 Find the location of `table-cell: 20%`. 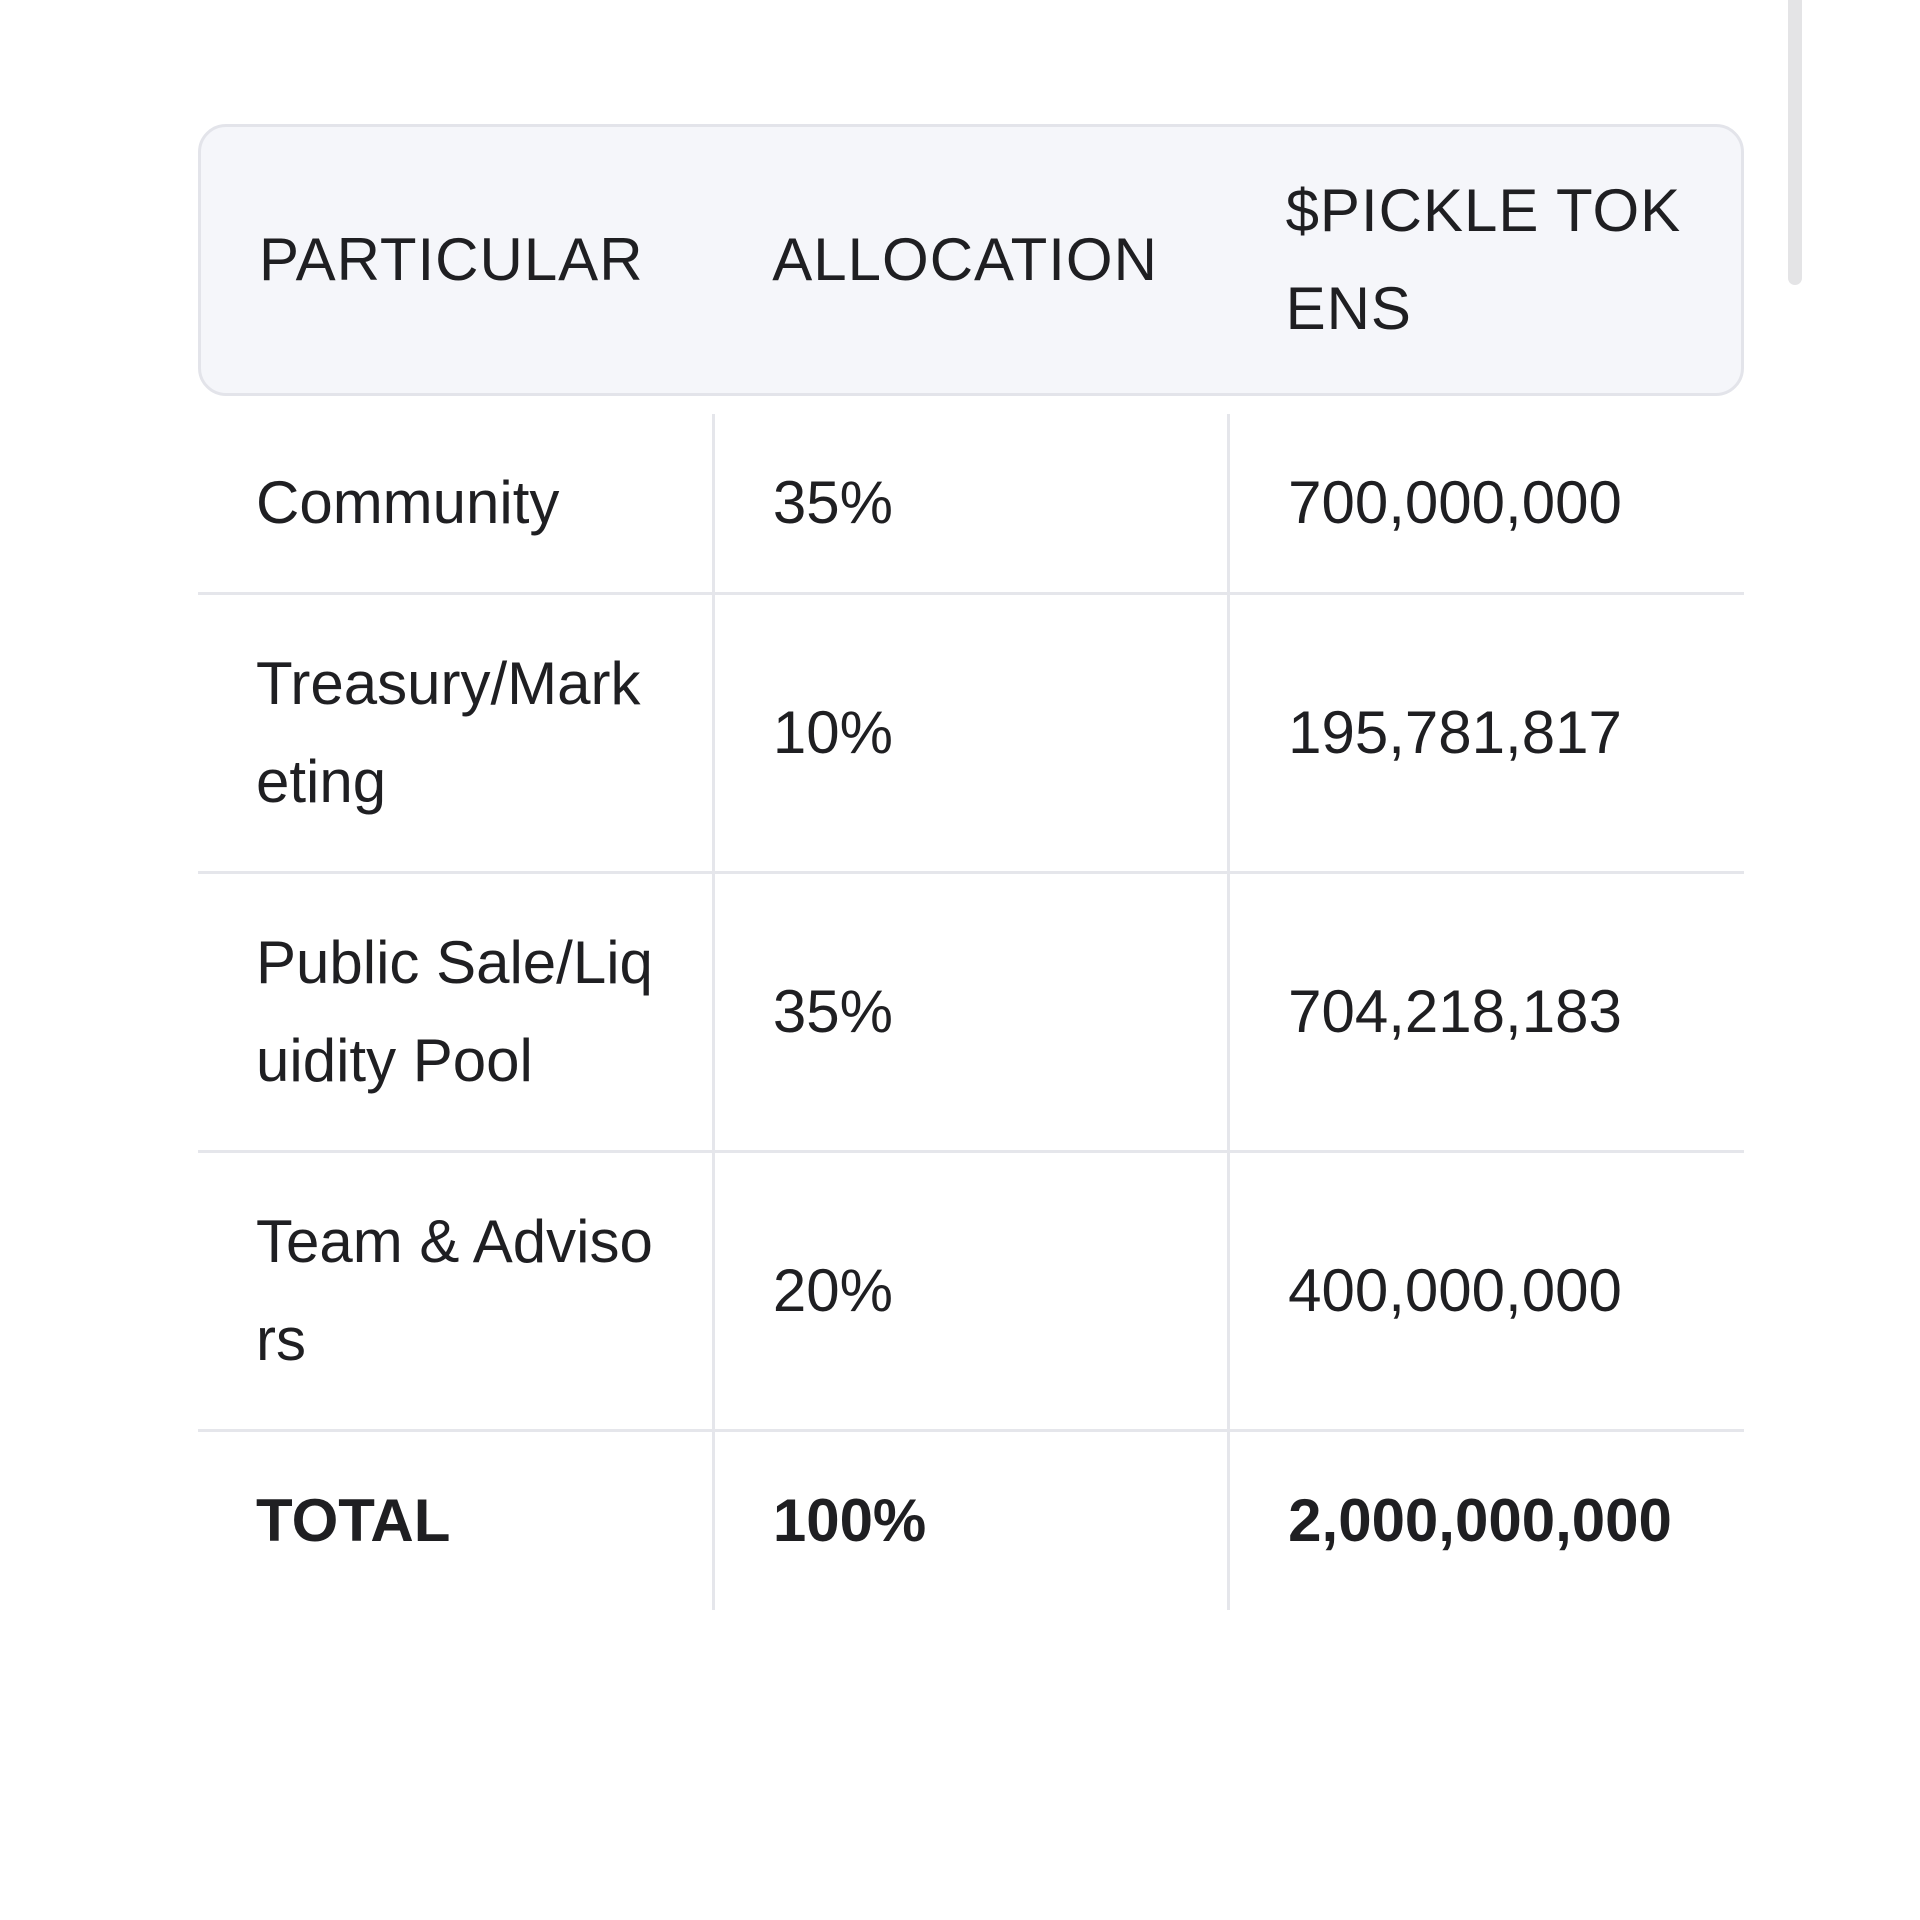

table-cell: 20% is located at coordinates (970, 1291).